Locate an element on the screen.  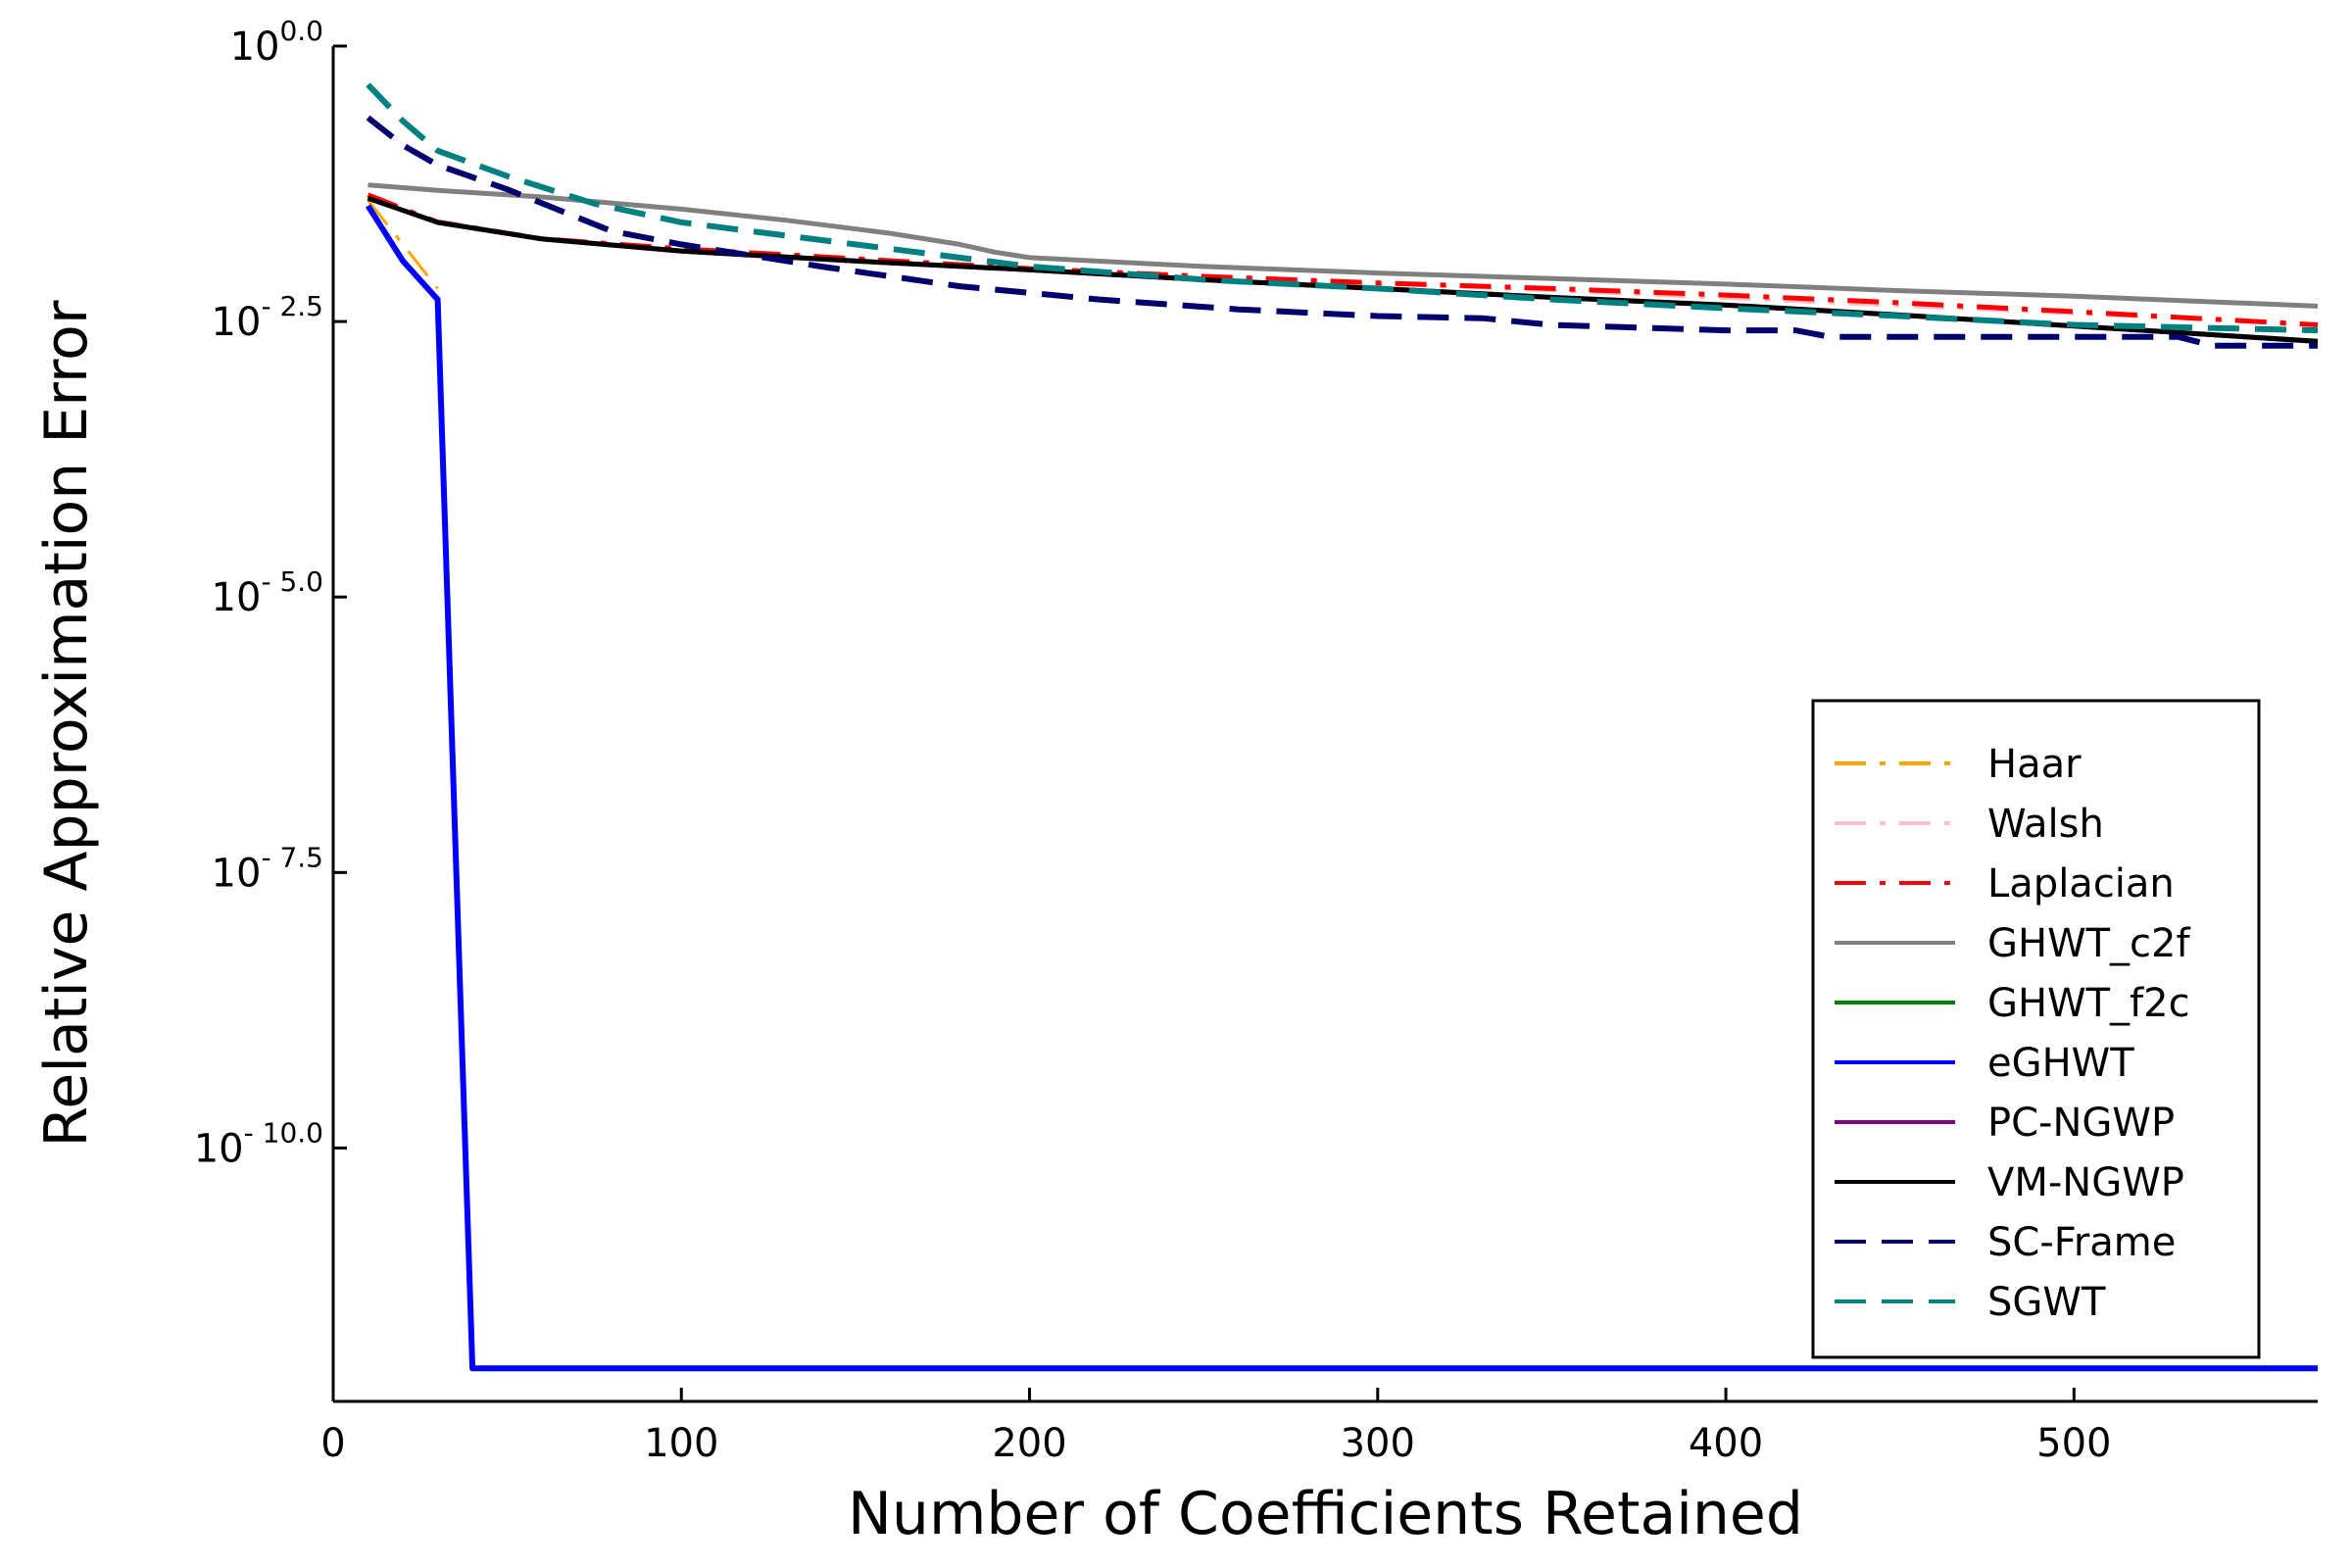
series-line-walsh is located at coordinates (1343, 260).